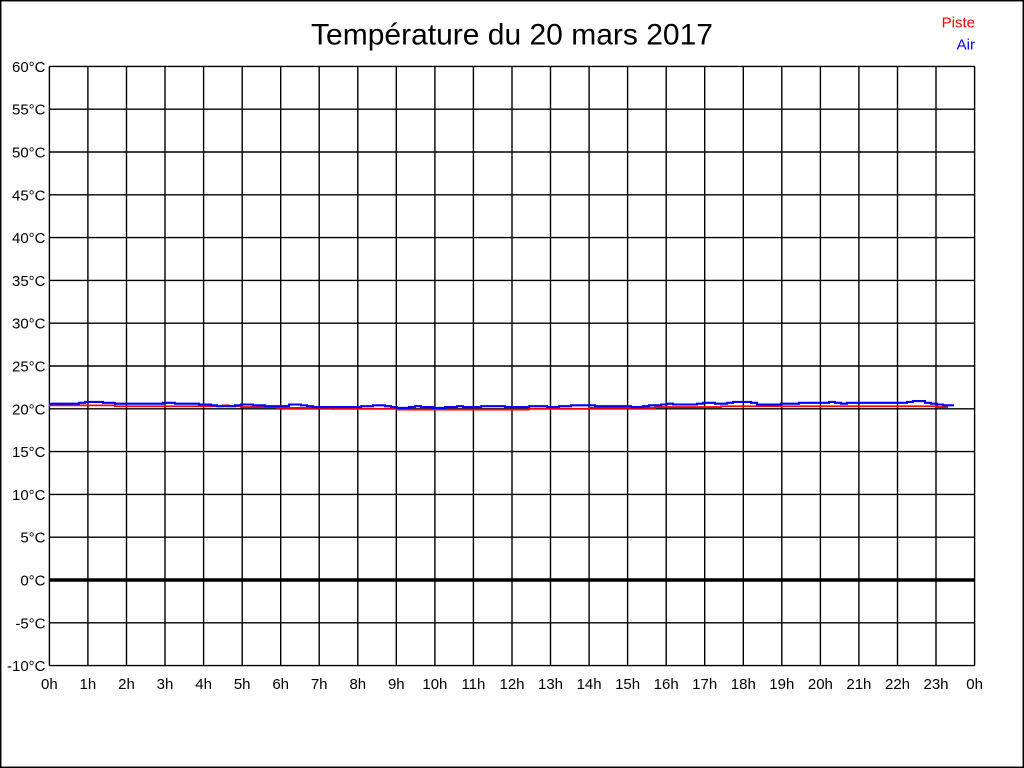 The height and width of the screenshot is (768, 1024). What do you see at coordinates (743, 684) in the screenshot?
I see `svg-text: 18h` at bounding box center [743, 684].